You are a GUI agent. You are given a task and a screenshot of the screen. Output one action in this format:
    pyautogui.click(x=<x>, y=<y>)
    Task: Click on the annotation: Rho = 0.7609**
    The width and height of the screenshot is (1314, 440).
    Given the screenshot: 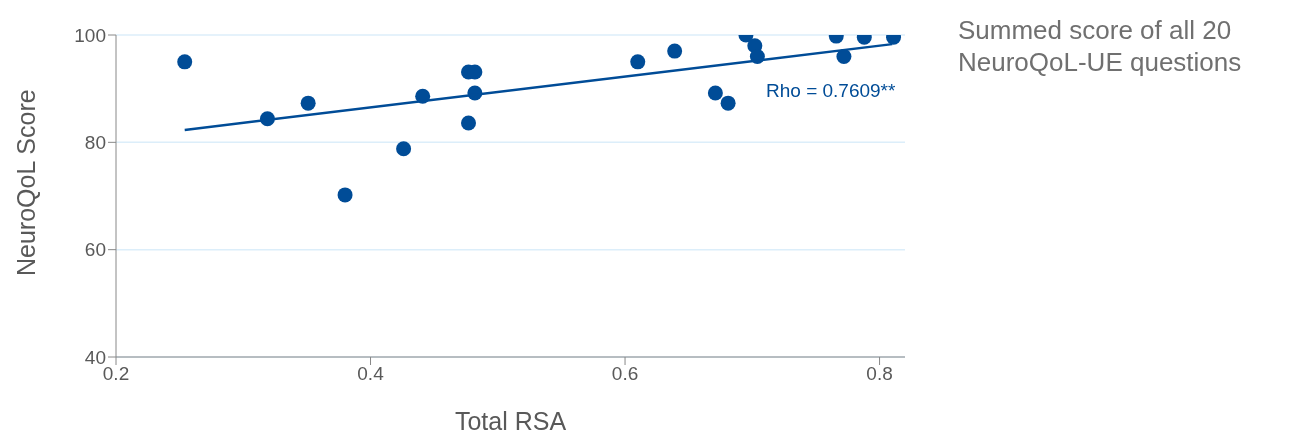 What is the action you would take?
    pyautogui.click(x=831, y=91)
    